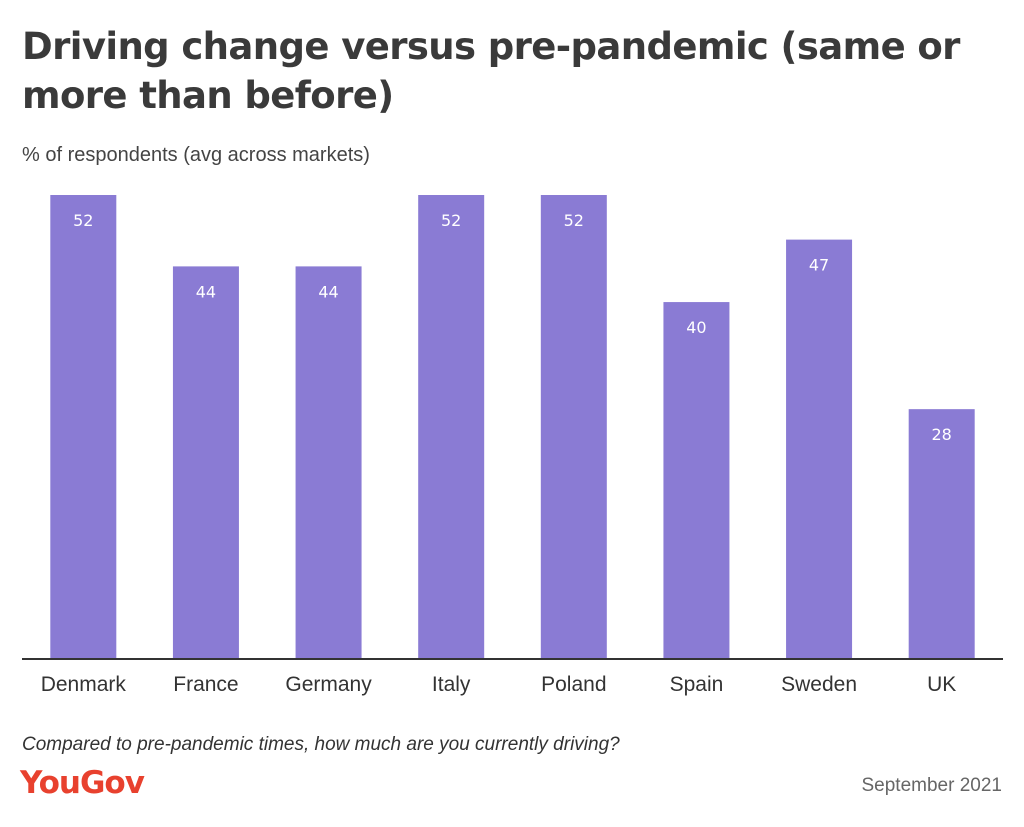  What do you see at coordinates (573, 427) in the screenshot?
I see `bar-poland` at bounding box center [573, 427].